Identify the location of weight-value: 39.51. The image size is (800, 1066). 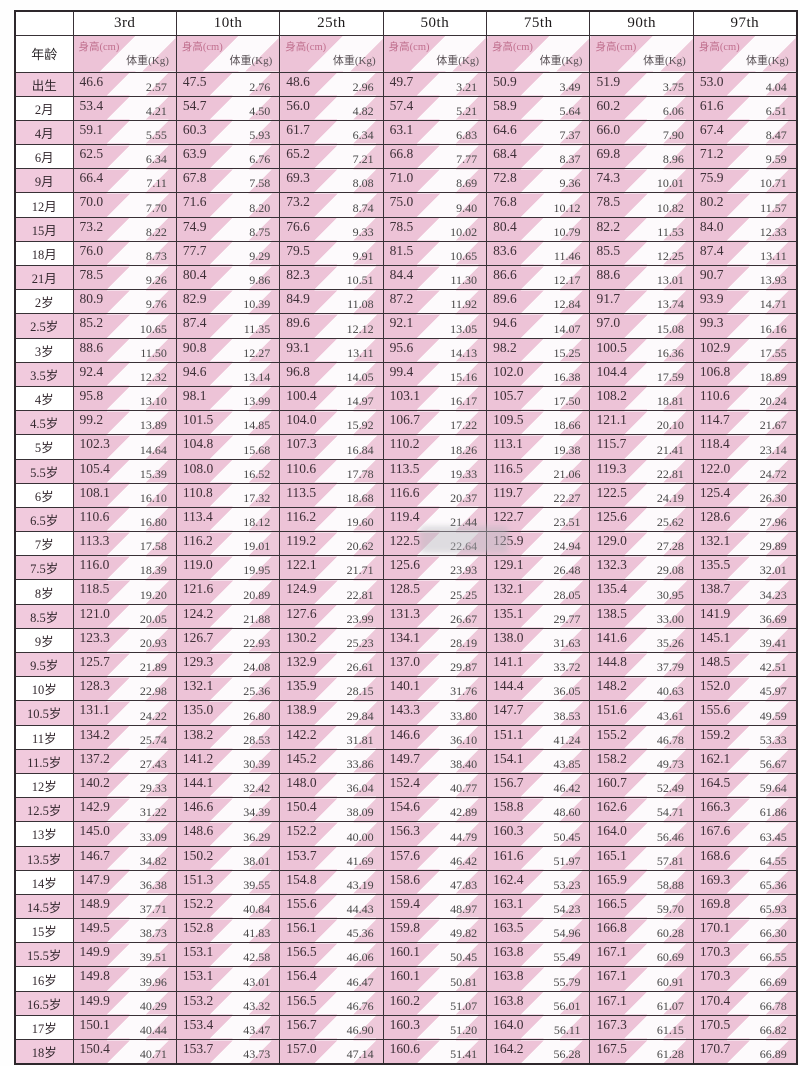
(153, 957).